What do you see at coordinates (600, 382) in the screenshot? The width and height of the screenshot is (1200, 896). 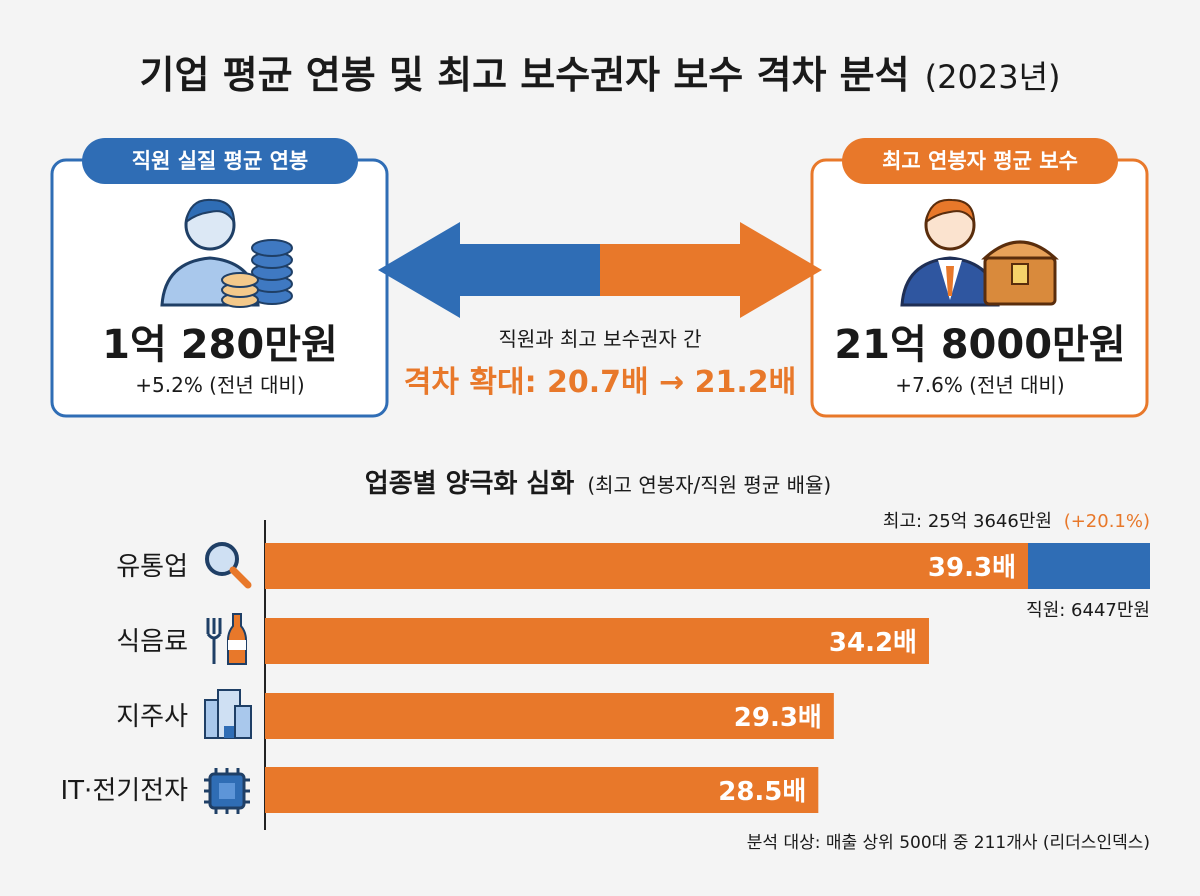 I see `gap-headline: 격차 확대: 20.7배 → 21.2배` at bounding box center [600, 382].